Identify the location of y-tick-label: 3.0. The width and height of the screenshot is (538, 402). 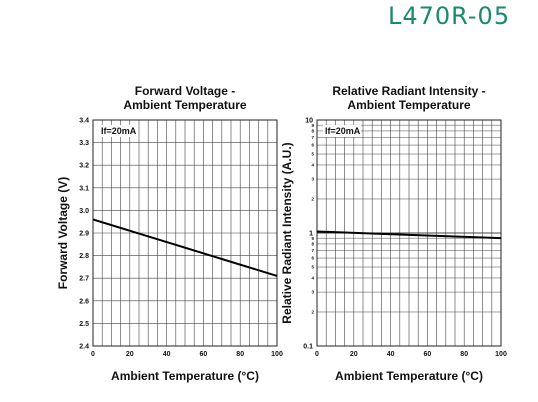
(84, 211).